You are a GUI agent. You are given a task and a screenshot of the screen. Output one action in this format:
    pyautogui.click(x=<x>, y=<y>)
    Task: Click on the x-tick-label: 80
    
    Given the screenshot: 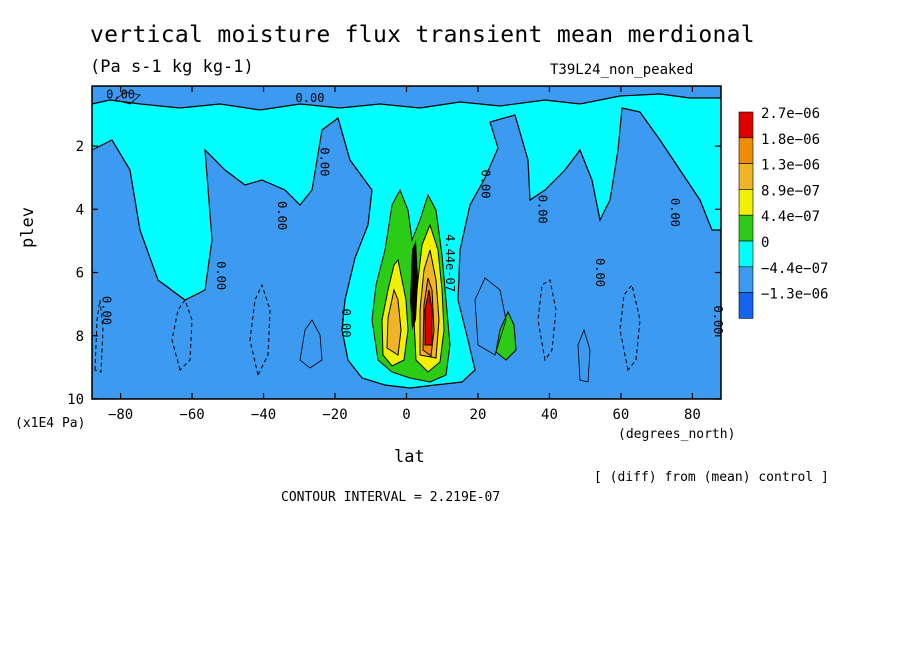 What is the action you would take?
    pyautogui.click(x=692, y=415)
    